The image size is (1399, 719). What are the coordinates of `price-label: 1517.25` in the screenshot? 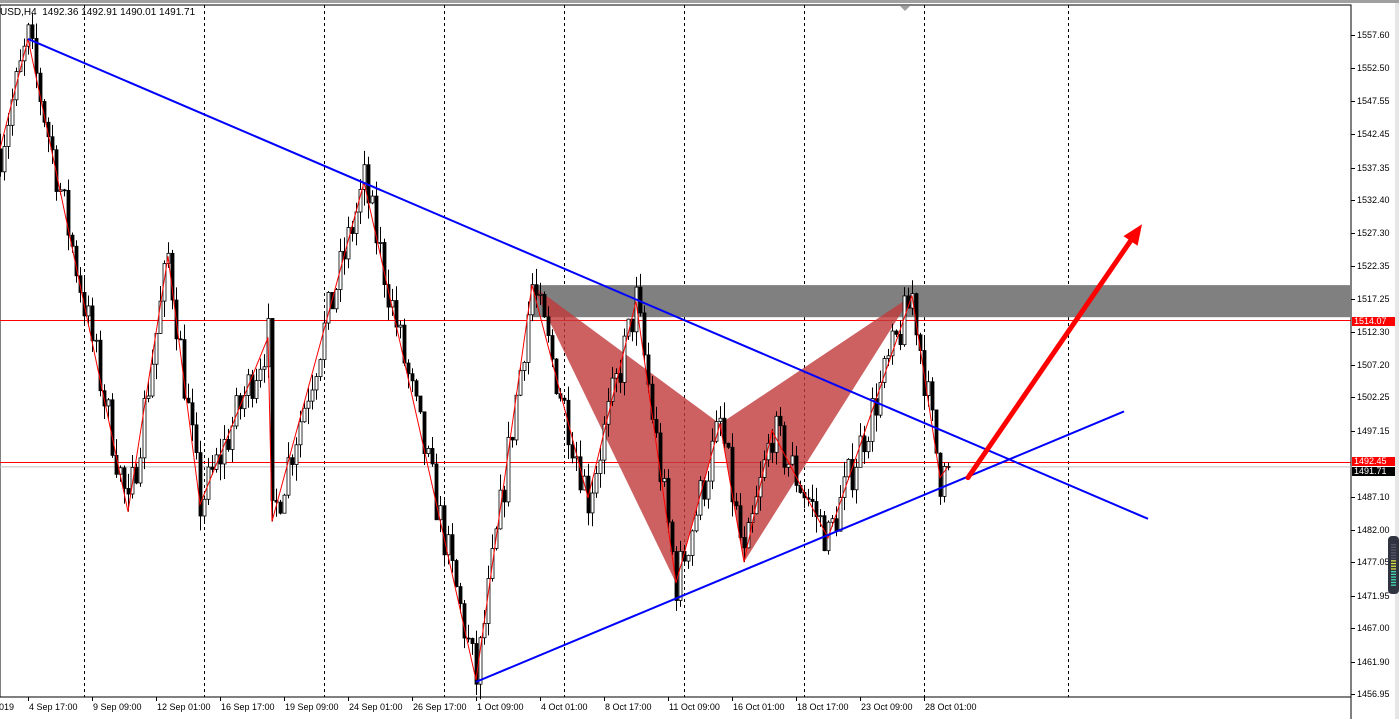 It's located at (1373, 299).